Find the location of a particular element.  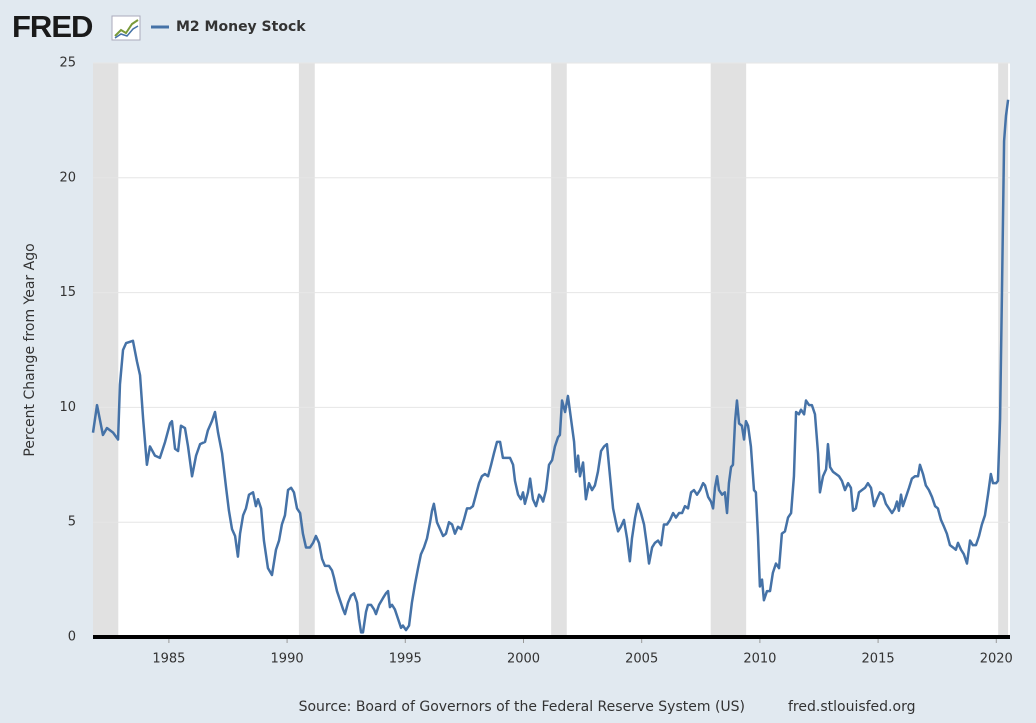

legend-label: M2 Money Stock is located at coordinates (241, 27).